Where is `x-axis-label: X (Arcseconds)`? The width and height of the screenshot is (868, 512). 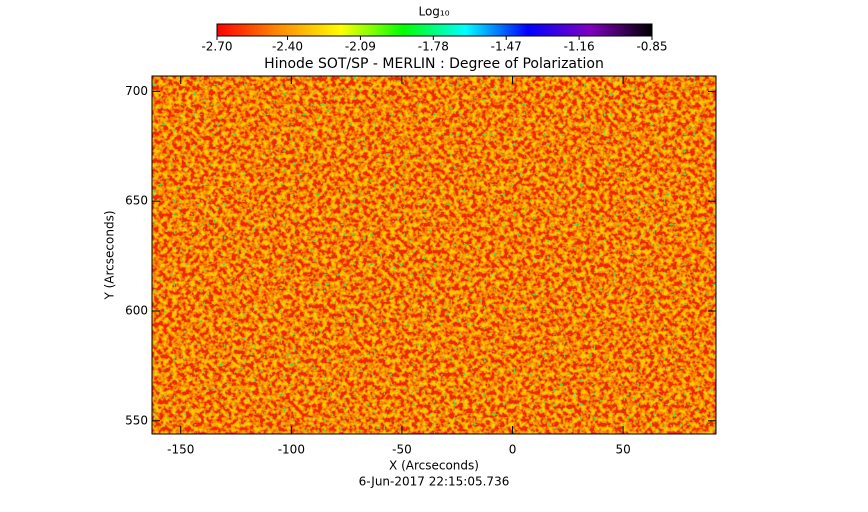
x-axis-label: X (Arcseconds) is located at coordinates (434, 466).